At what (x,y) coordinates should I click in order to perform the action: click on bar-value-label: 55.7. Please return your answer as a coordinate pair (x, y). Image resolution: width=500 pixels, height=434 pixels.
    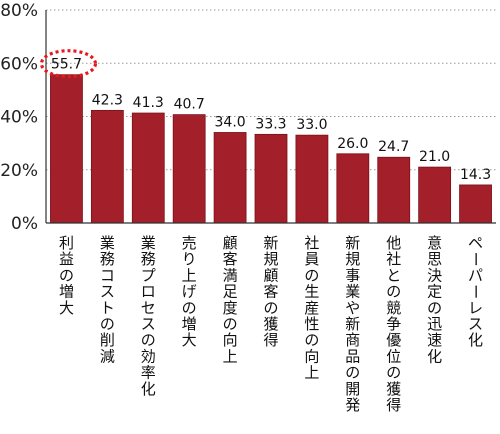
    Looking at the image, I should click on (66, 65).